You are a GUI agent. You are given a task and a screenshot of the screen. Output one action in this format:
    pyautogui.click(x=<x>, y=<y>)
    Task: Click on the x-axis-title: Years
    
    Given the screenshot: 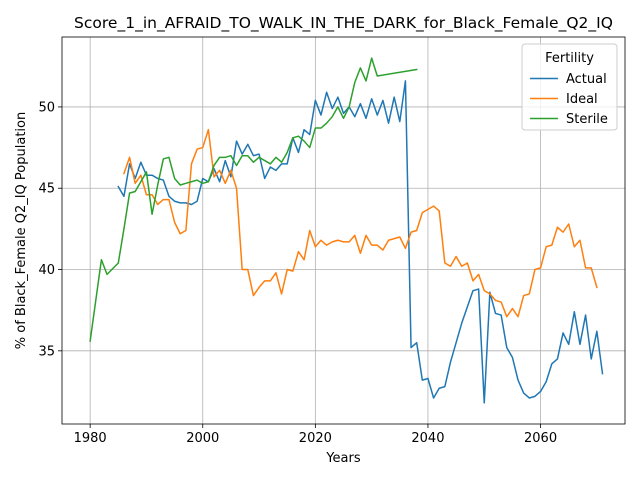 What is the action you would take?
    pyautogui.click(x=343, y=458)
    